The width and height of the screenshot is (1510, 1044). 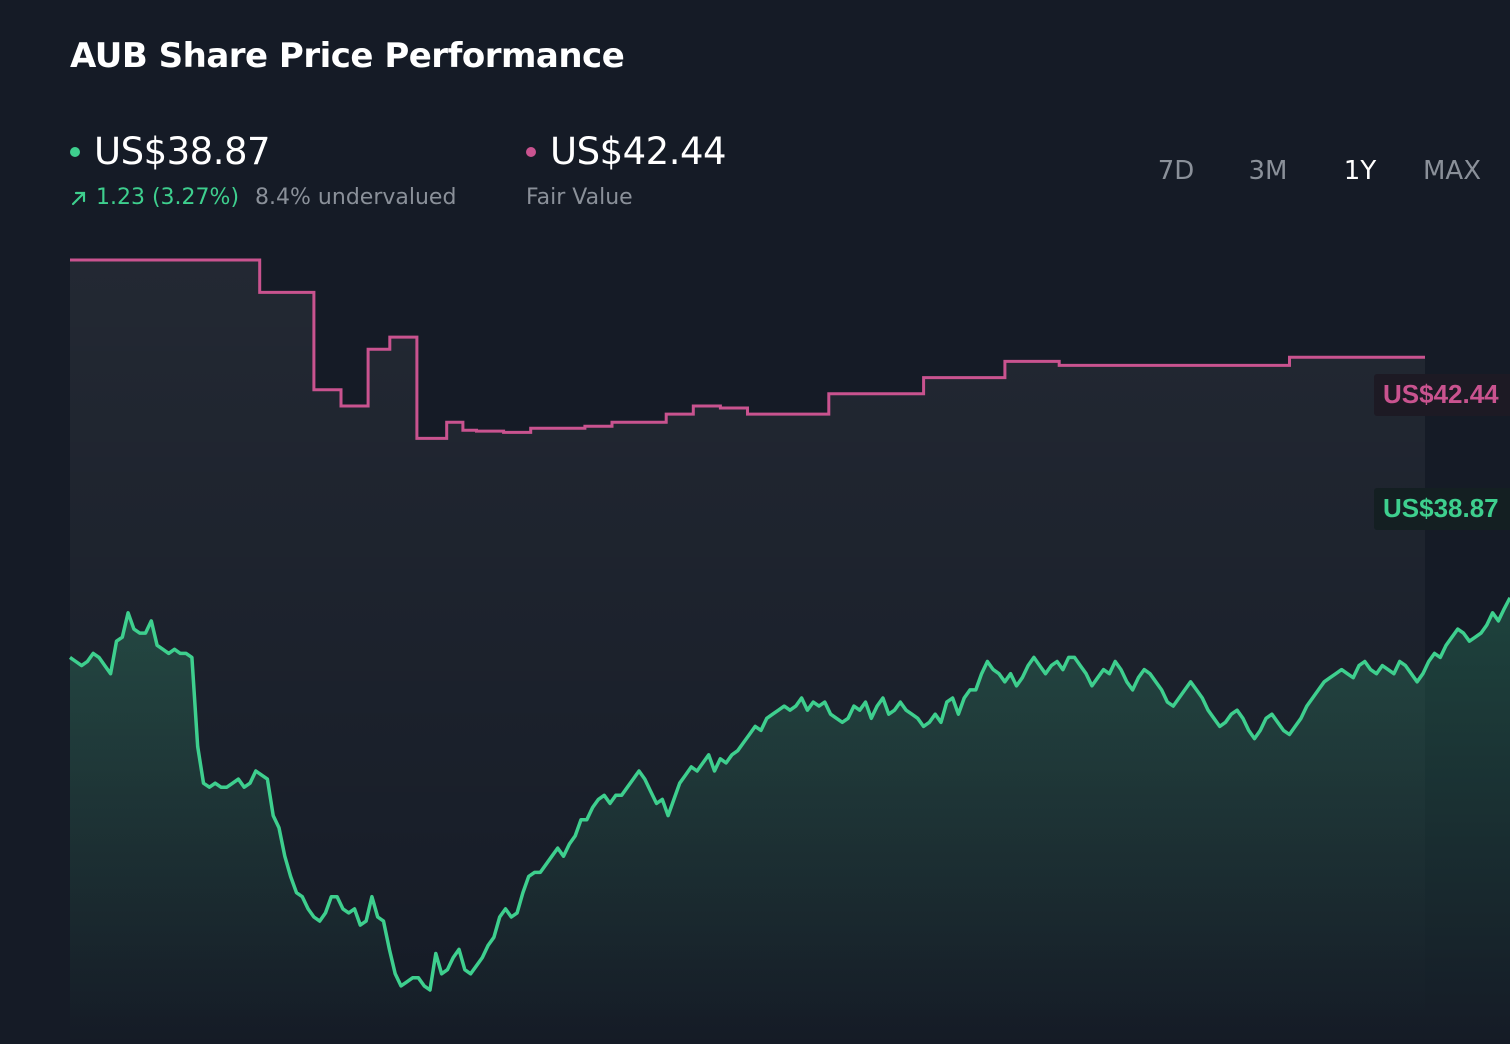 What do you see at coordinates (182, 151) in the screenshot?
I see `current-price: US$38.87` at bounding box center [182, 151].